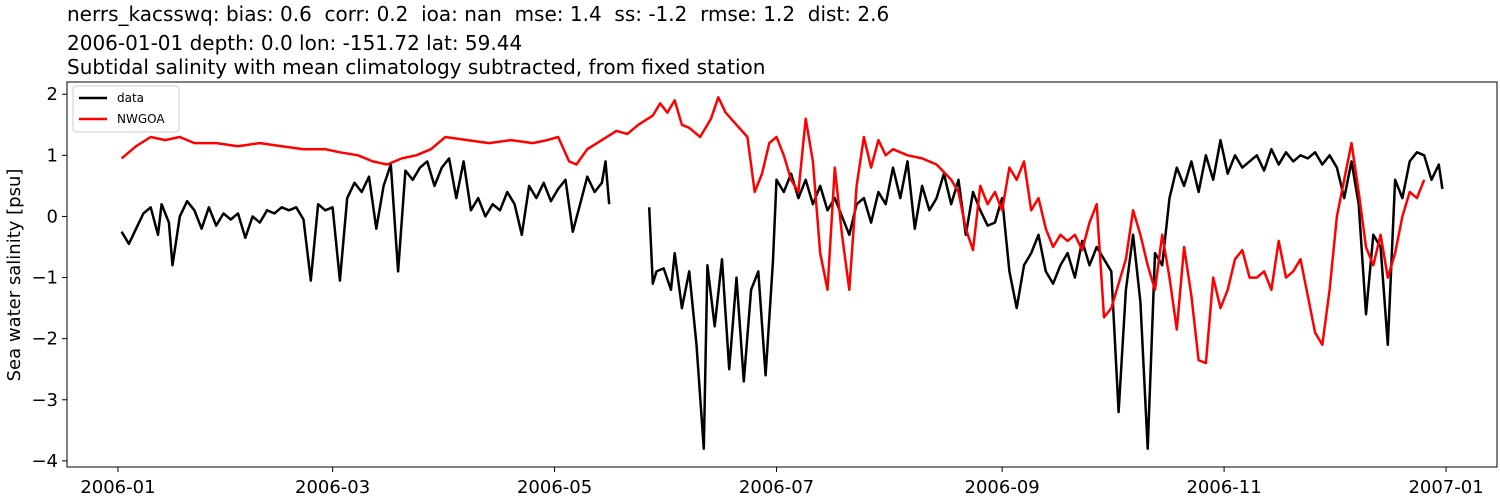  Describe the element at coordinates (52, 94) in the screenshot. I see `y-tick-label: 2` at that location.